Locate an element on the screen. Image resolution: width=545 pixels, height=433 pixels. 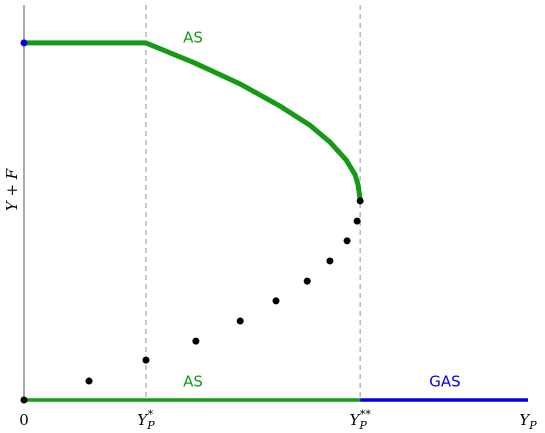
x-tick-label: 0 is located at coordinates (24, 420).